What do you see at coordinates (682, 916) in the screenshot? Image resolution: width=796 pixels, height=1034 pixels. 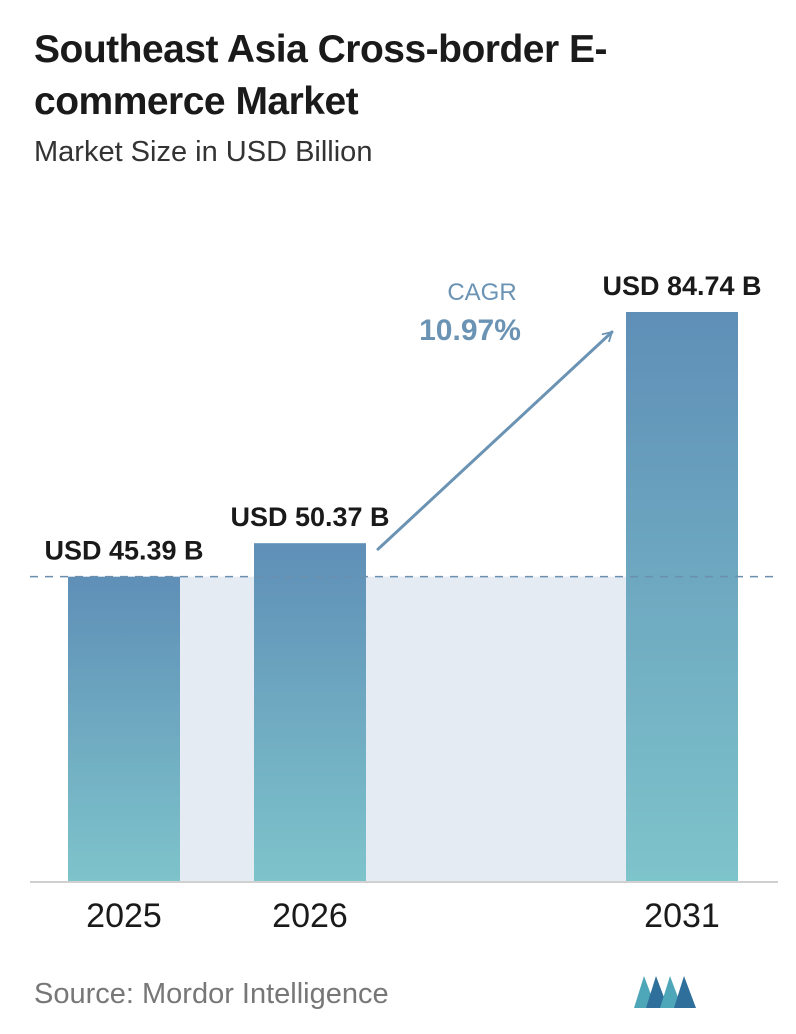 I see `x-tick-label-2031: 2031` at bounding box center [682, 916].